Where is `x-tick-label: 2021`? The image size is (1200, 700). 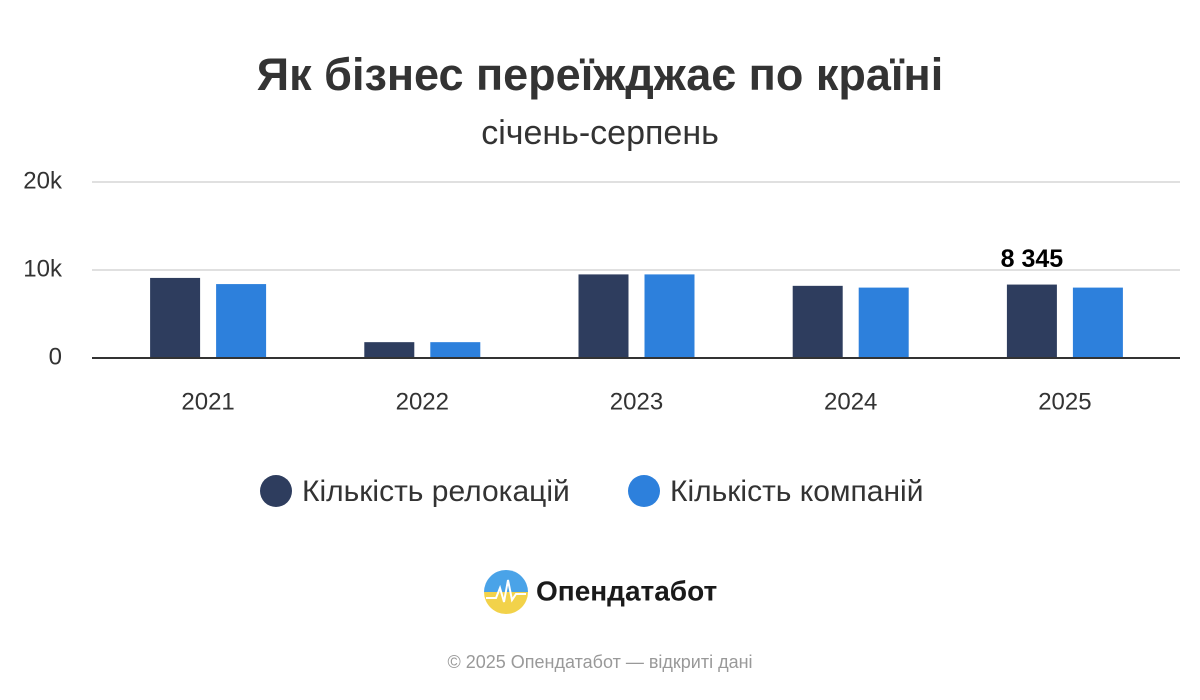 x-tick-label: 2021 is located at coordinates (207, 401).